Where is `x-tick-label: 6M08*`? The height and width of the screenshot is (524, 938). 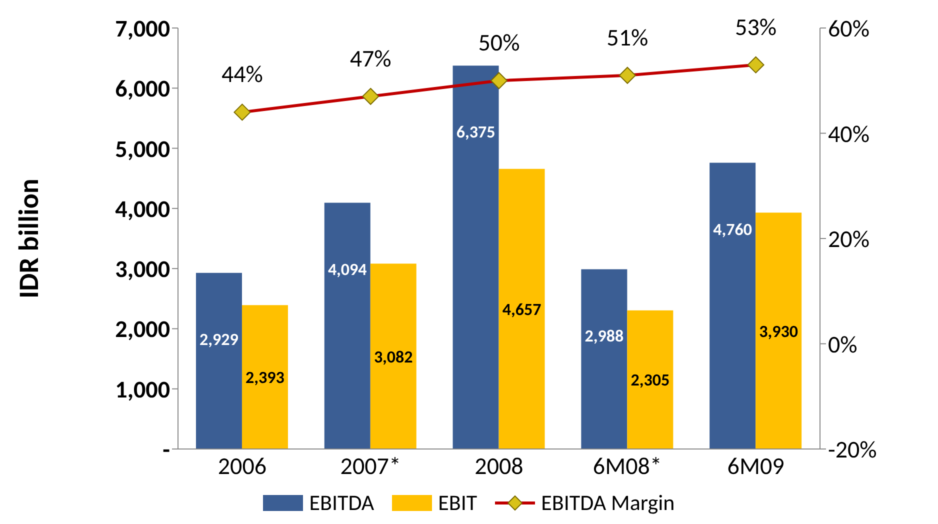
x-tick-label: 6M08* is located at coordinates (627, 467).